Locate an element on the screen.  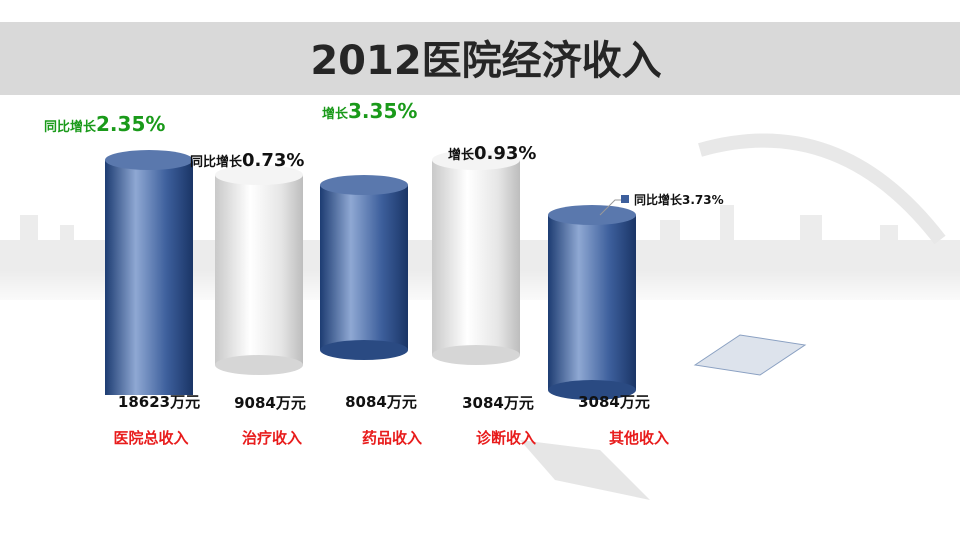
category-label: 医院总收入 is located at coordinates (150, 438).